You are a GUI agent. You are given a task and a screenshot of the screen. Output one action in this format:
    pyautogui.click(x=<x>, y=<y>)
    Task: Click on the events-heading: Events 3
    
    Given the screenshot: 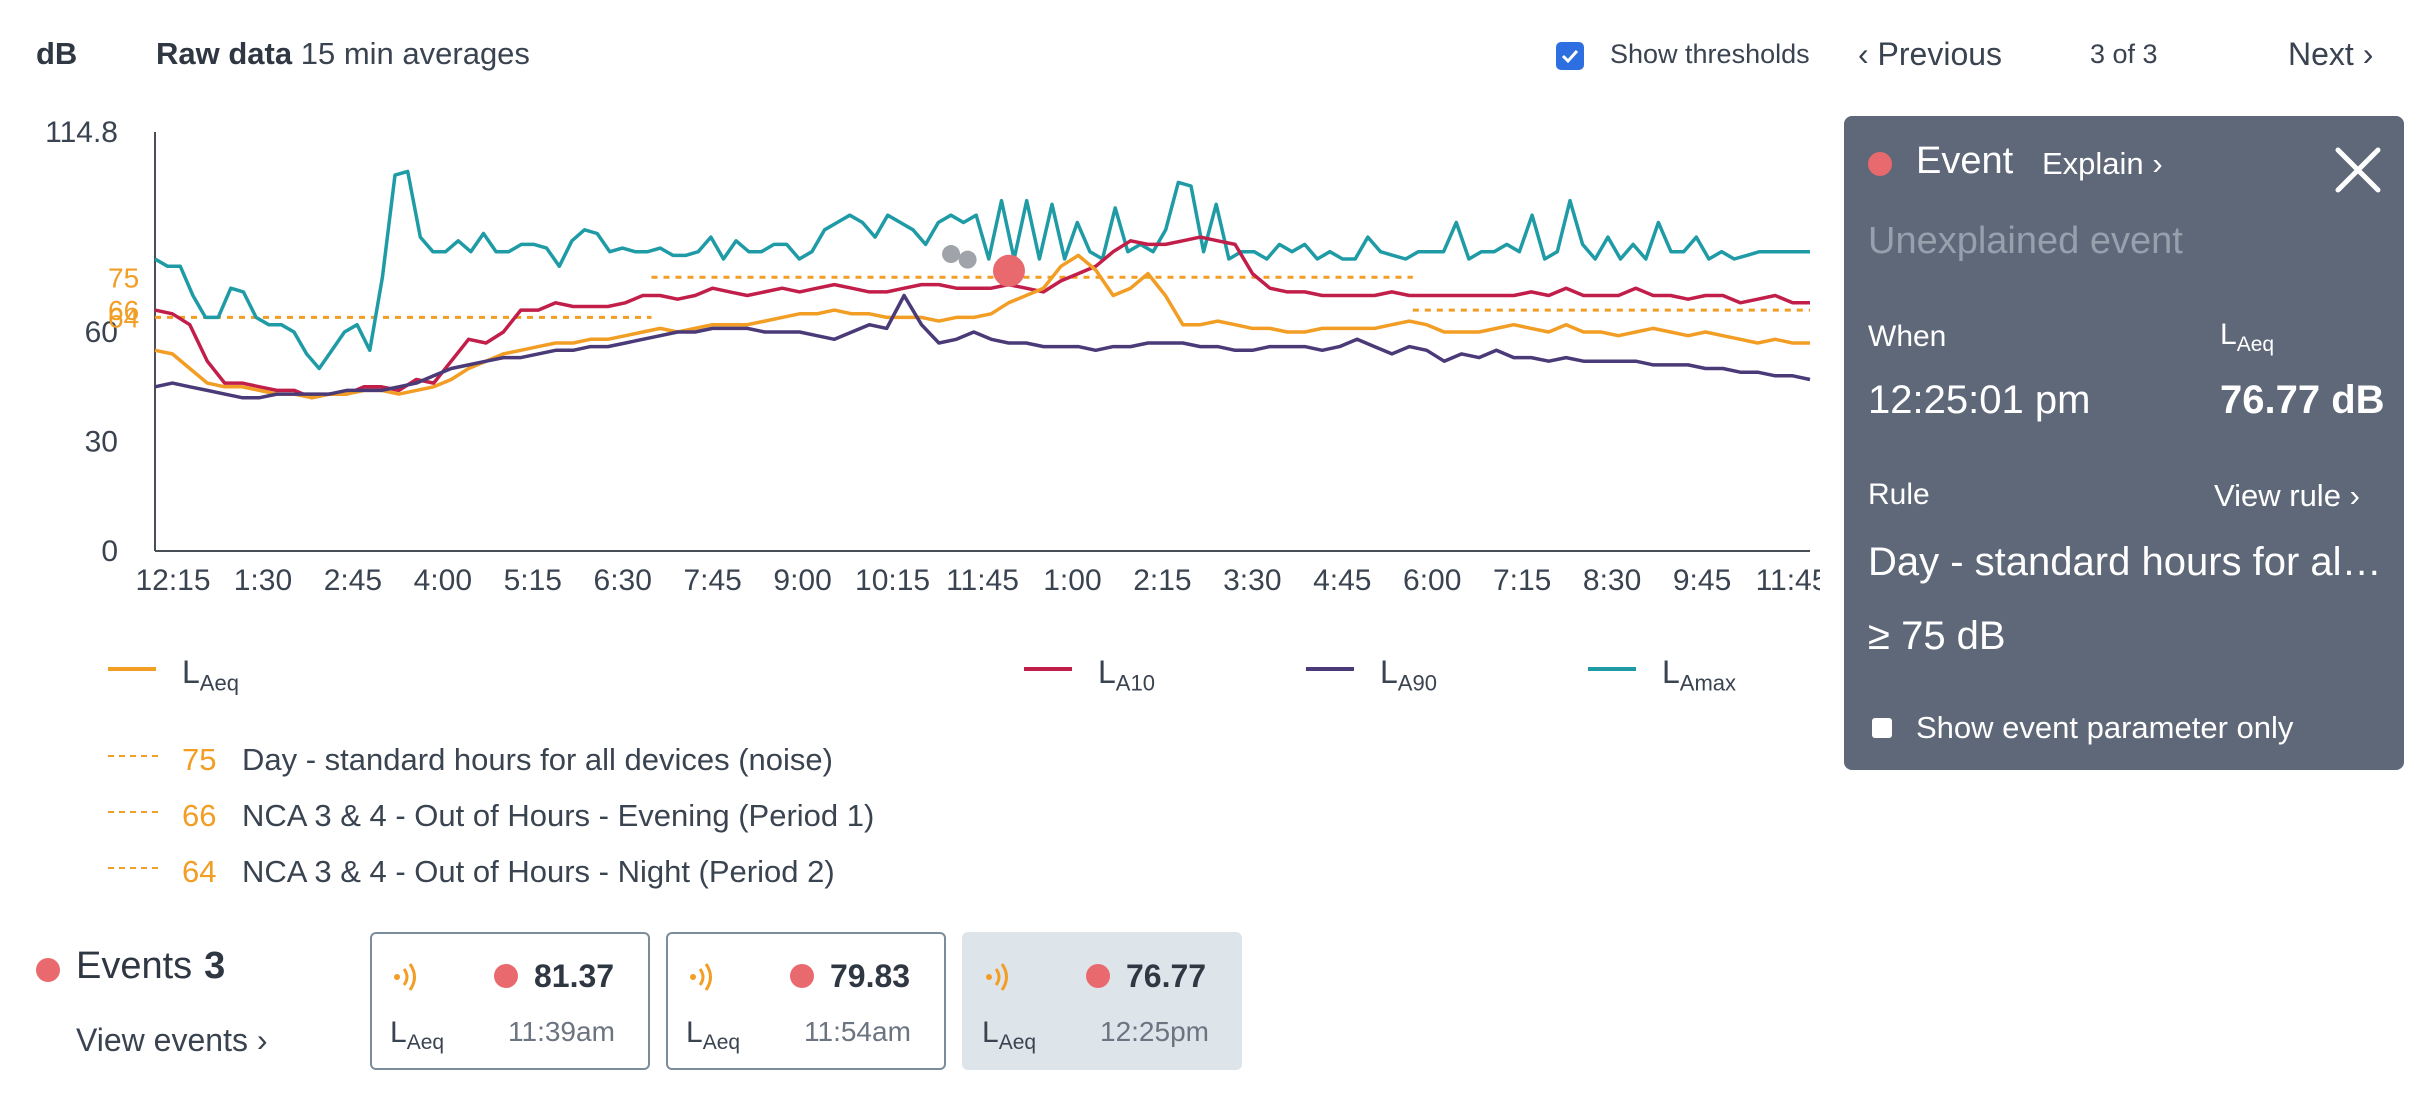 What is the action you would take?
    pyautogui.click(x=151, y=966)
    